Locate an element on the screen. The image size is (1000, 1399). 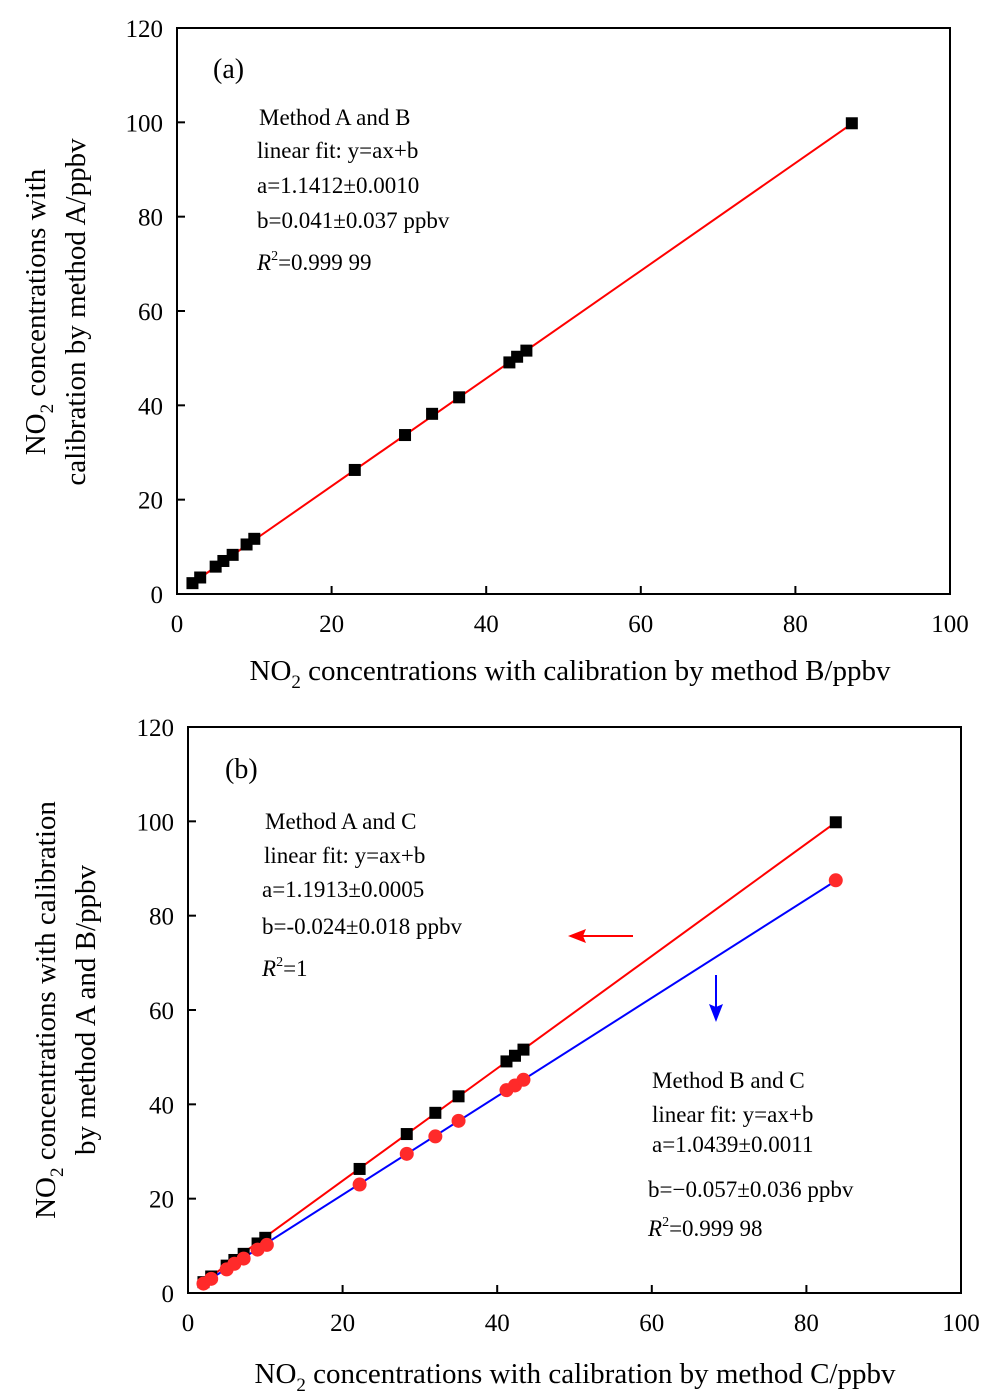
panel-b-x-ticks: 0 20 40 60 80 100 is located at coordinates (581, 1311).